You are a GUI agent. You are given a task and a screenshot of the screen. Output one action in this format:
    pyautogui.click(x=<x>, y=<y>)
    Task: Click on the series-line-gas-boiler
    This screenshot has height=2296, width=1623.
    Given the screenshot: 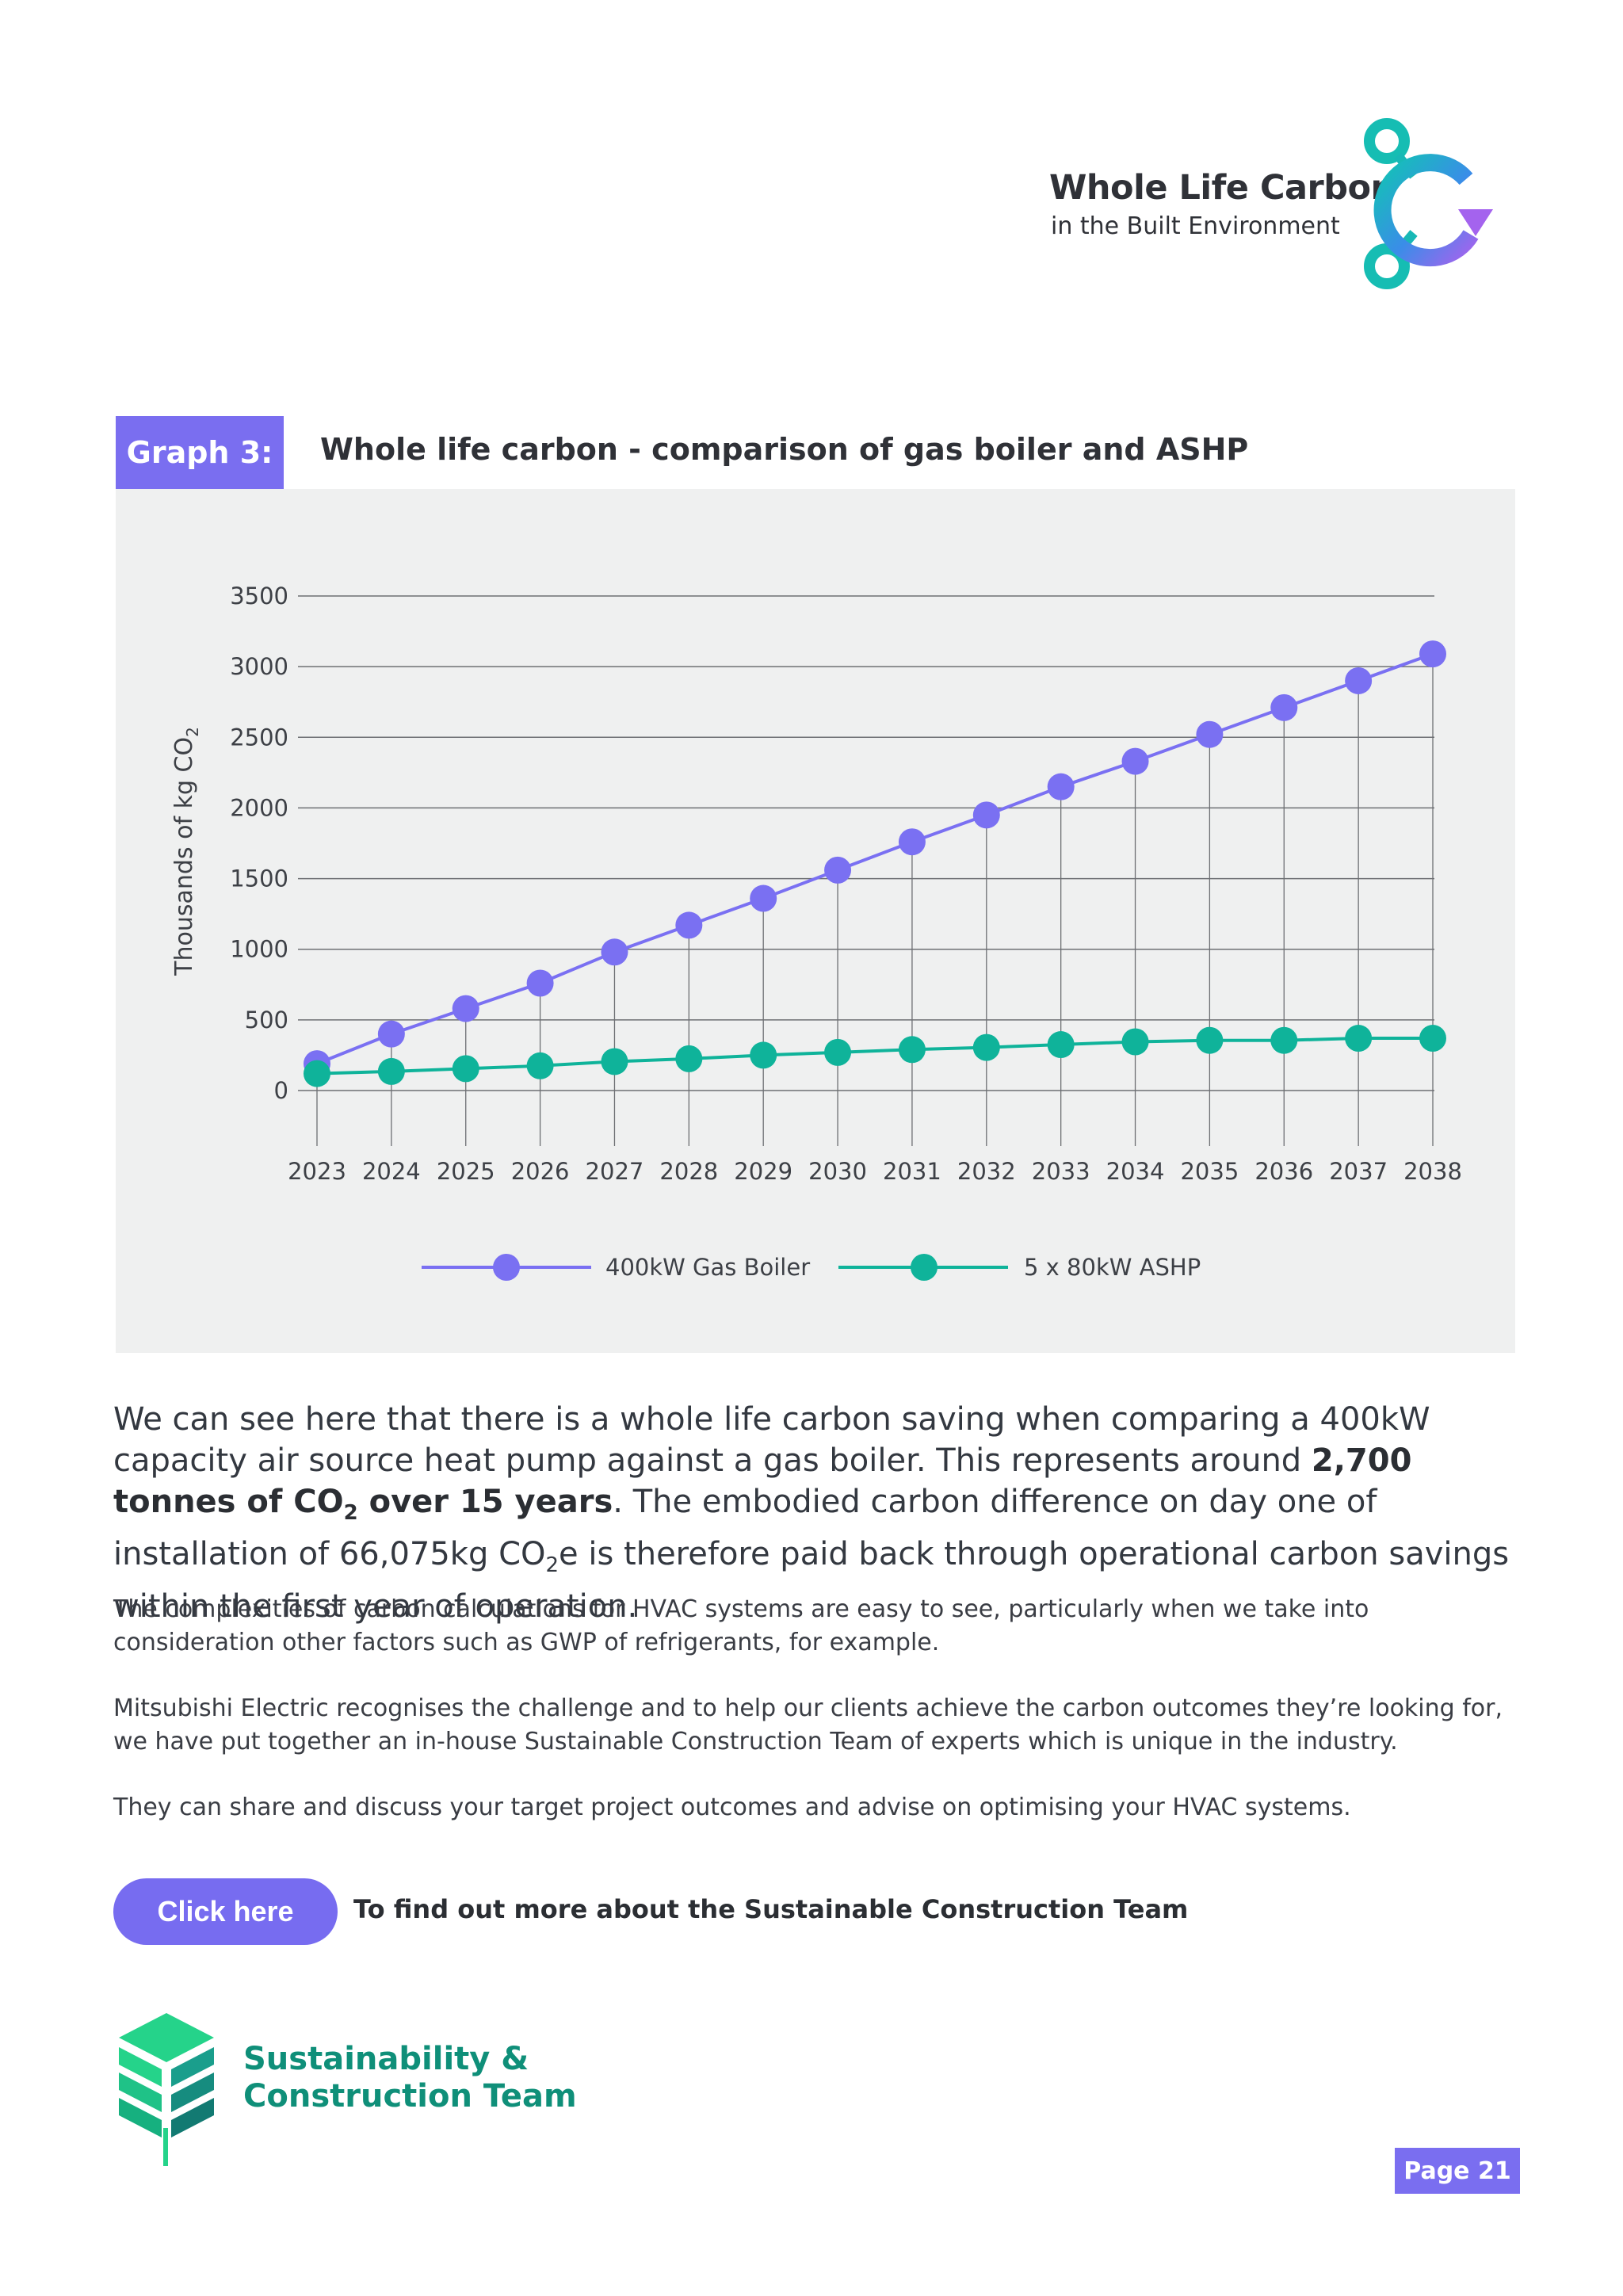 What is the action you would take?
    pyautogui.click(x=875, y=858)
    